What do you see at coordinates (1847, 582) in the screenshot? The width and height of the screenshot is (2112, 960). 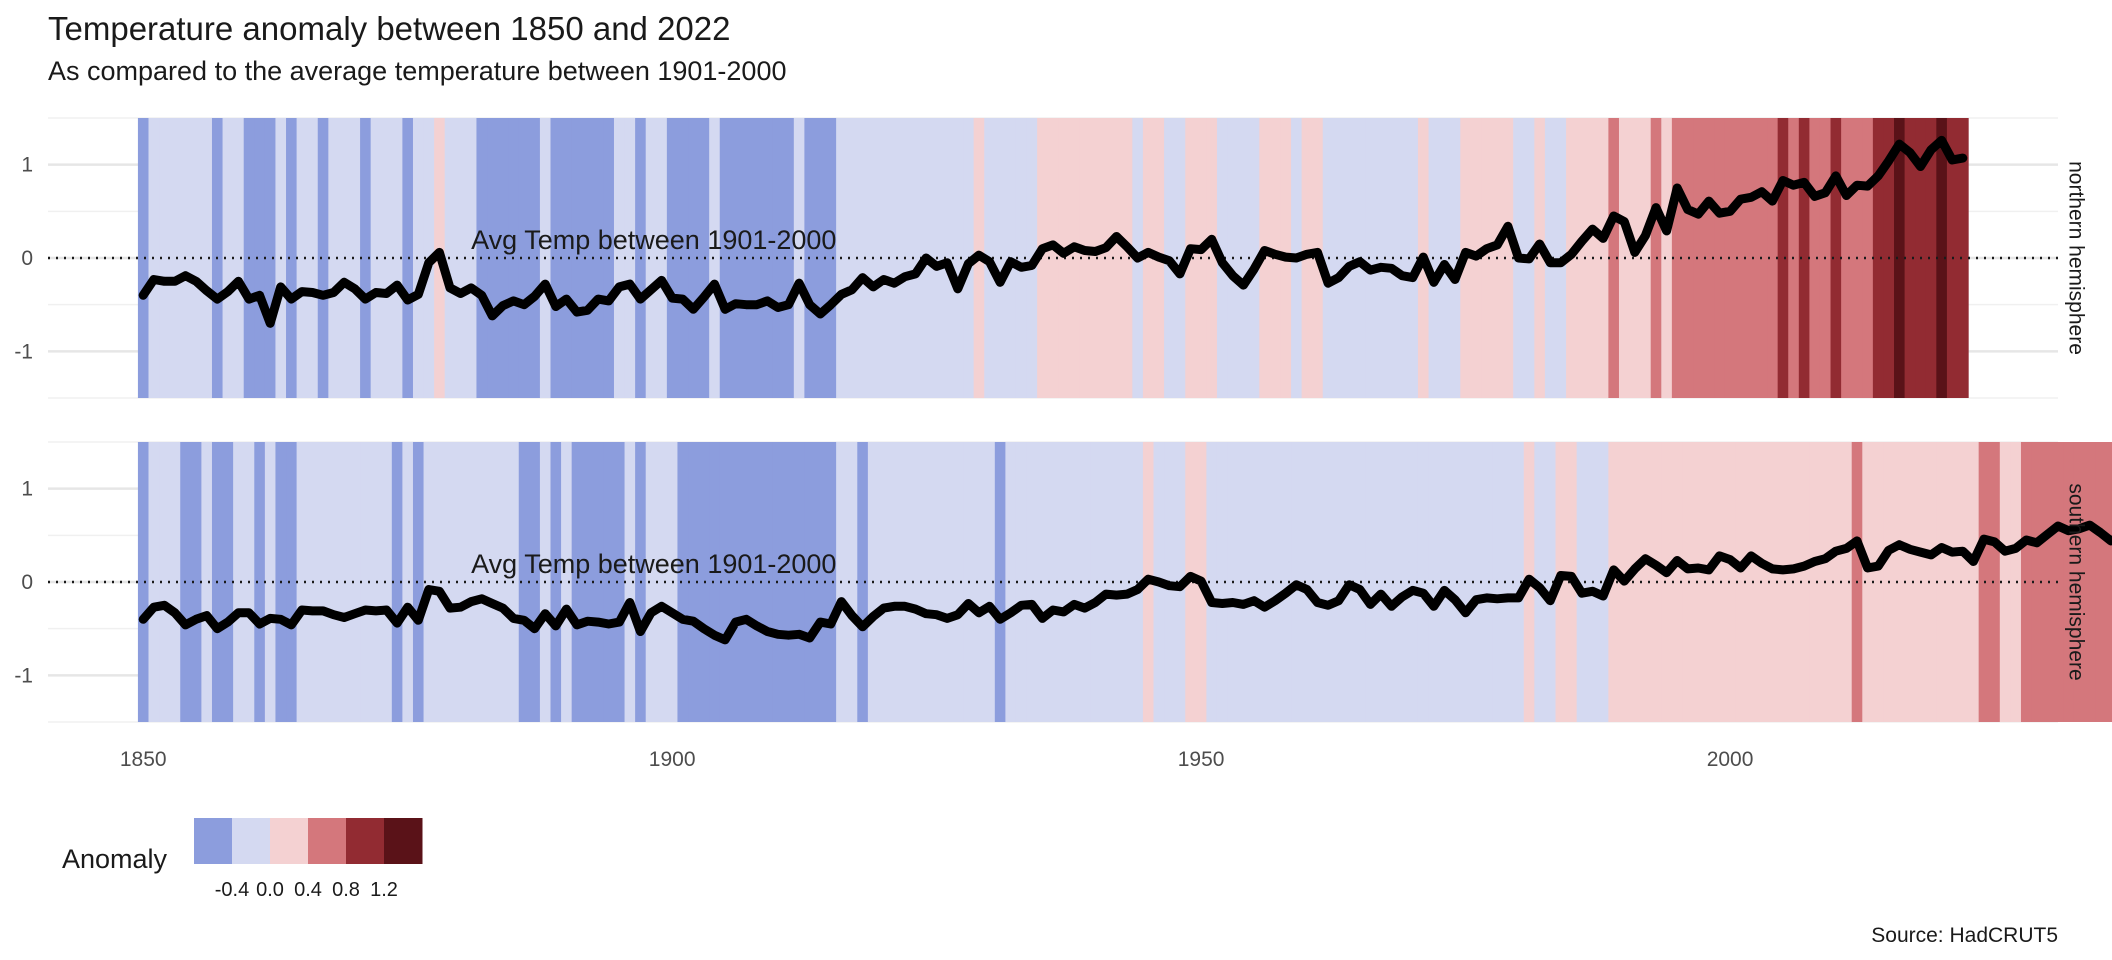 I see `stripe-2011` at bounding box center [1847, 582].